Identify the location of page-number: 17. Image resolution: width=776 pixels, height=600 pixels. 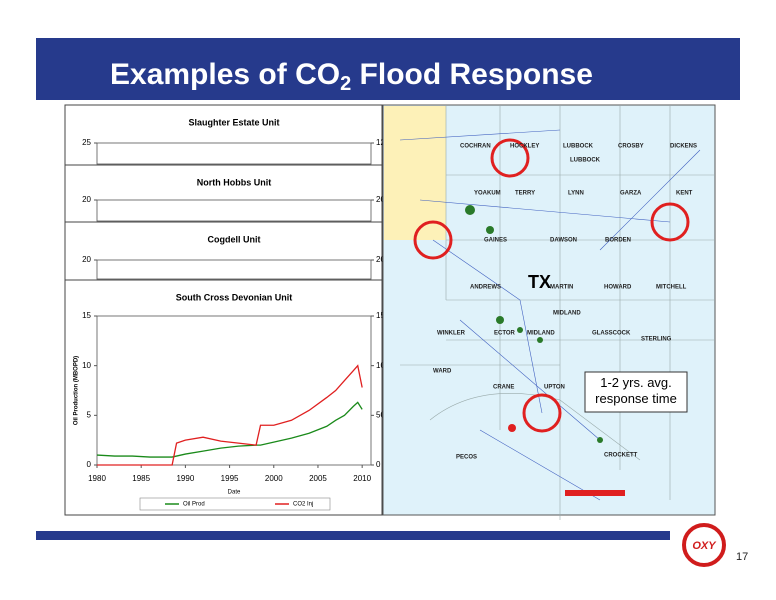
(742, 557).